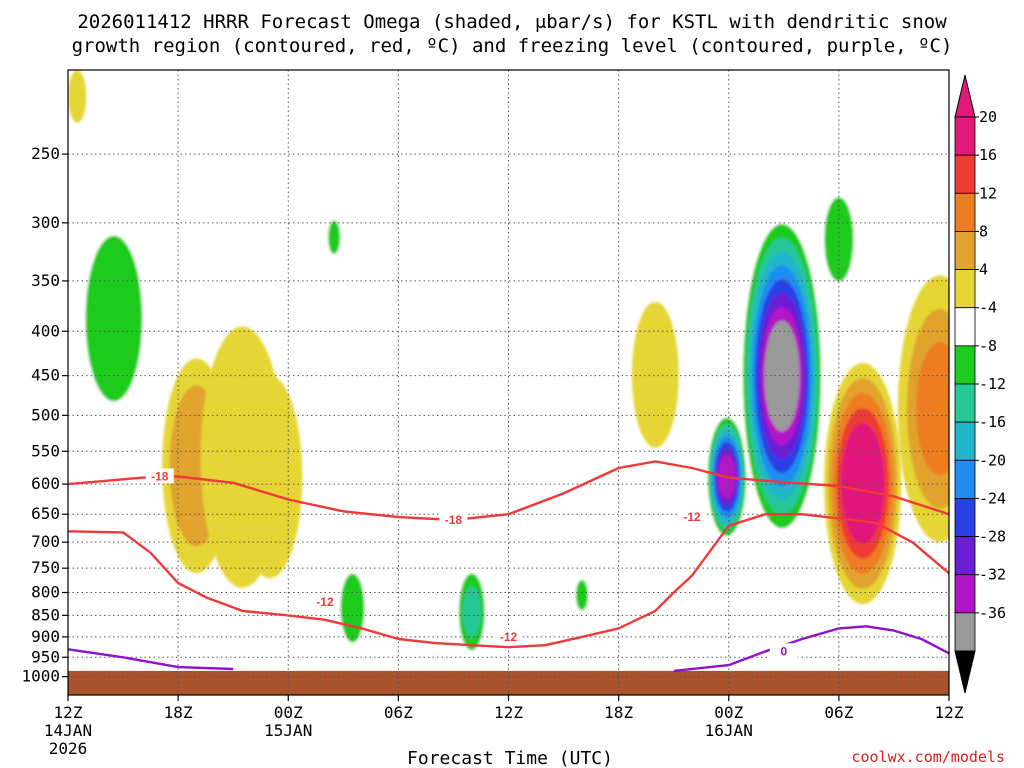  I want to click on colorbar-label: -20, so click(992, 460).